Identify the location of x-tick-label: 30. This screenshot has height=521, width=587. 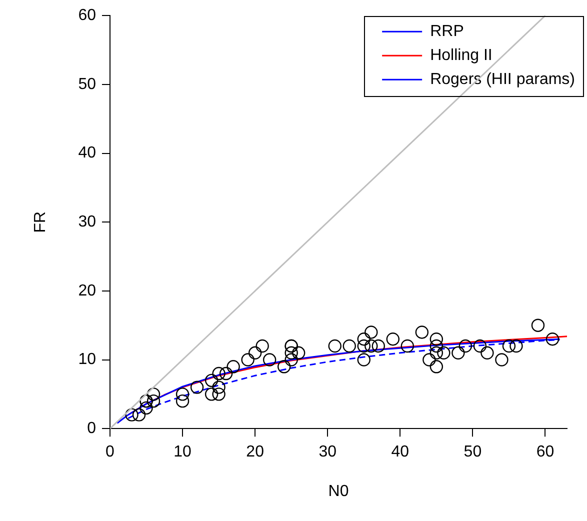
(327, 452).